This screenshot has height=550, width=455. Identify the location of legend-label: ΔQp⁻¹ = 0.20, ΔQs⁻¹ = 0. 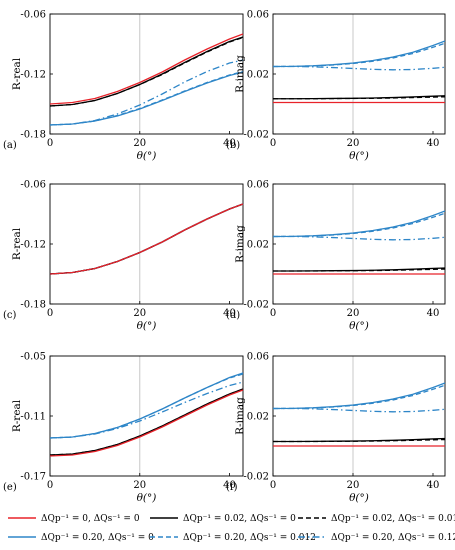
(97, 538).